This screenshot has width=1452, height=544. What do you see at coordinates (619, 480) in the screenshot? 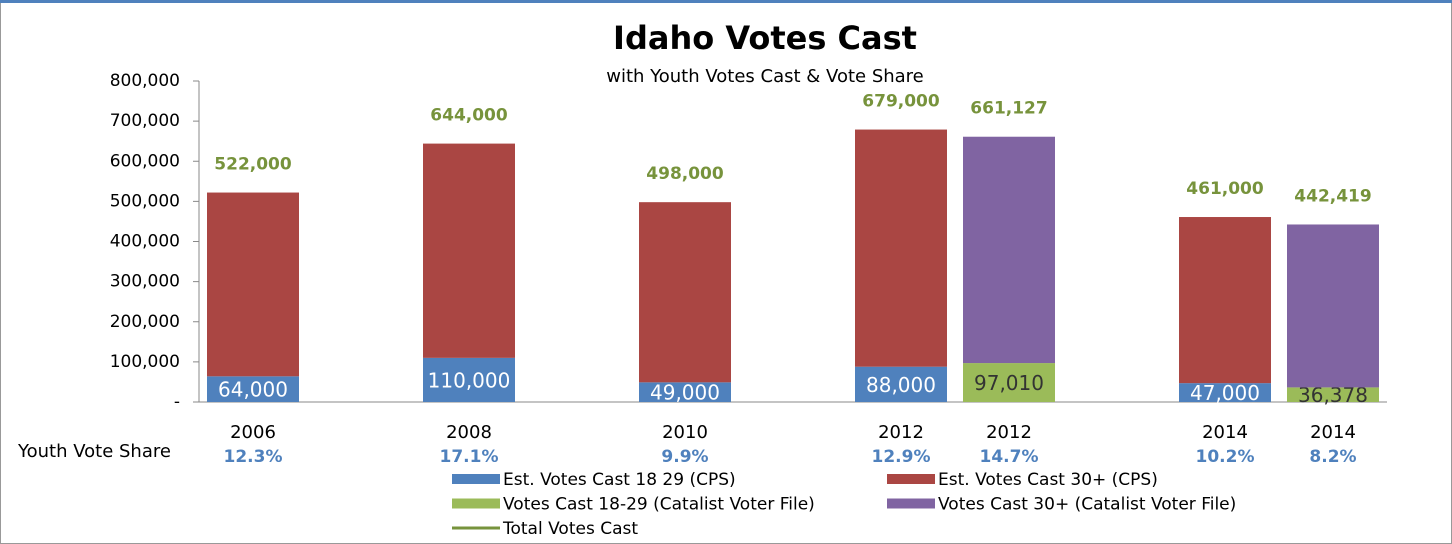
I see `legend-label: Est. Votes Cast 18 29 (CPS)` at bounding box center [619, 480].